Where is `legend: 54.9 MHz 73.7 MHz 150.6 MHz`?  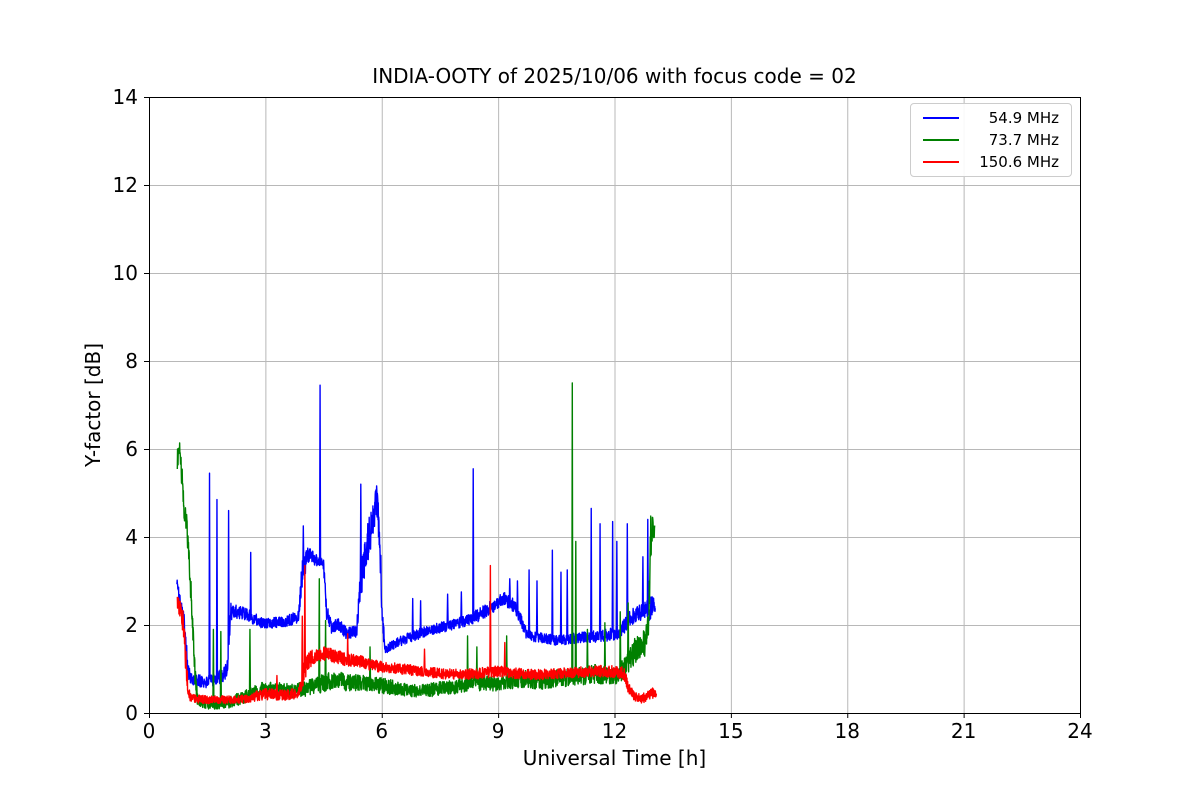 legend: 54.9 MHz 73.7 MHz 150.6 MHz is located at coordinates (991, 140).